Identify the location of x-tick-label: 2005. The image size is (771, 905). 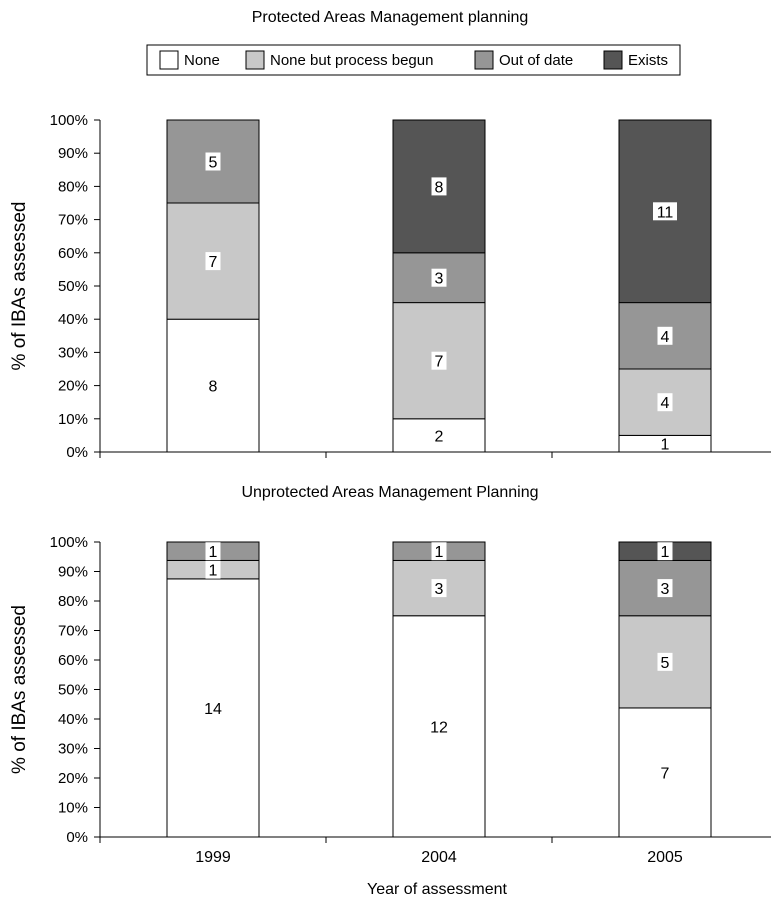
(665, 857).